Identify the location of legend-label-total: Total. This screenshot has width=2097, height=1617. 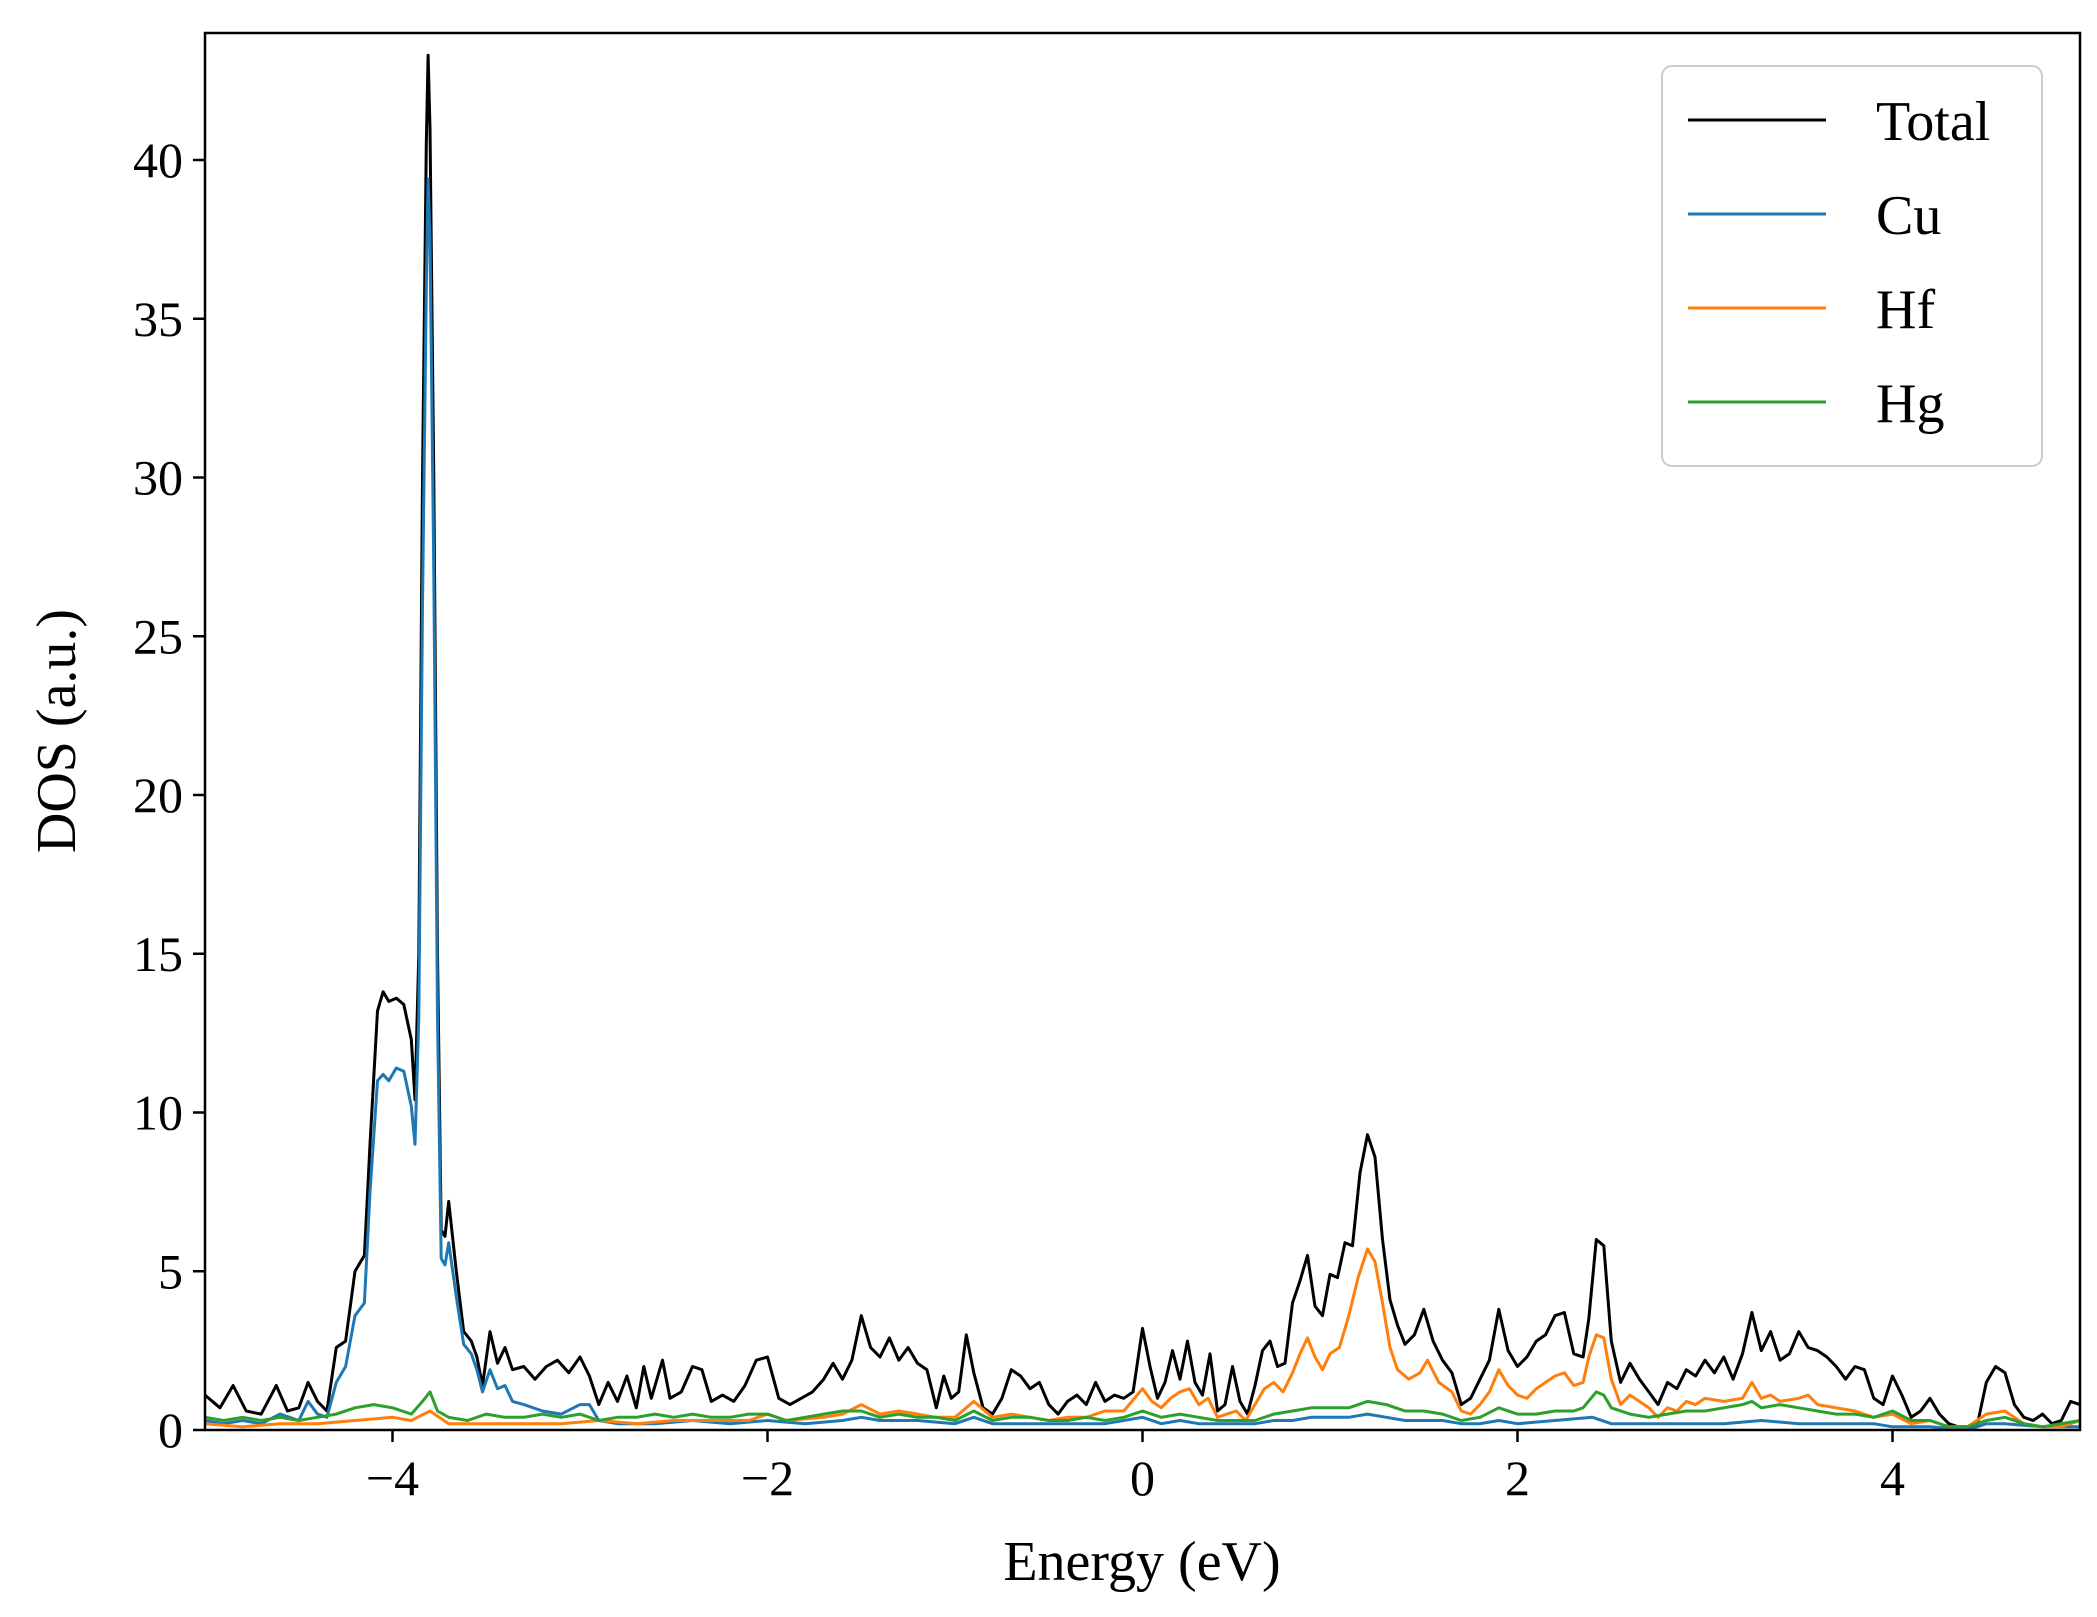
(1933, 122).